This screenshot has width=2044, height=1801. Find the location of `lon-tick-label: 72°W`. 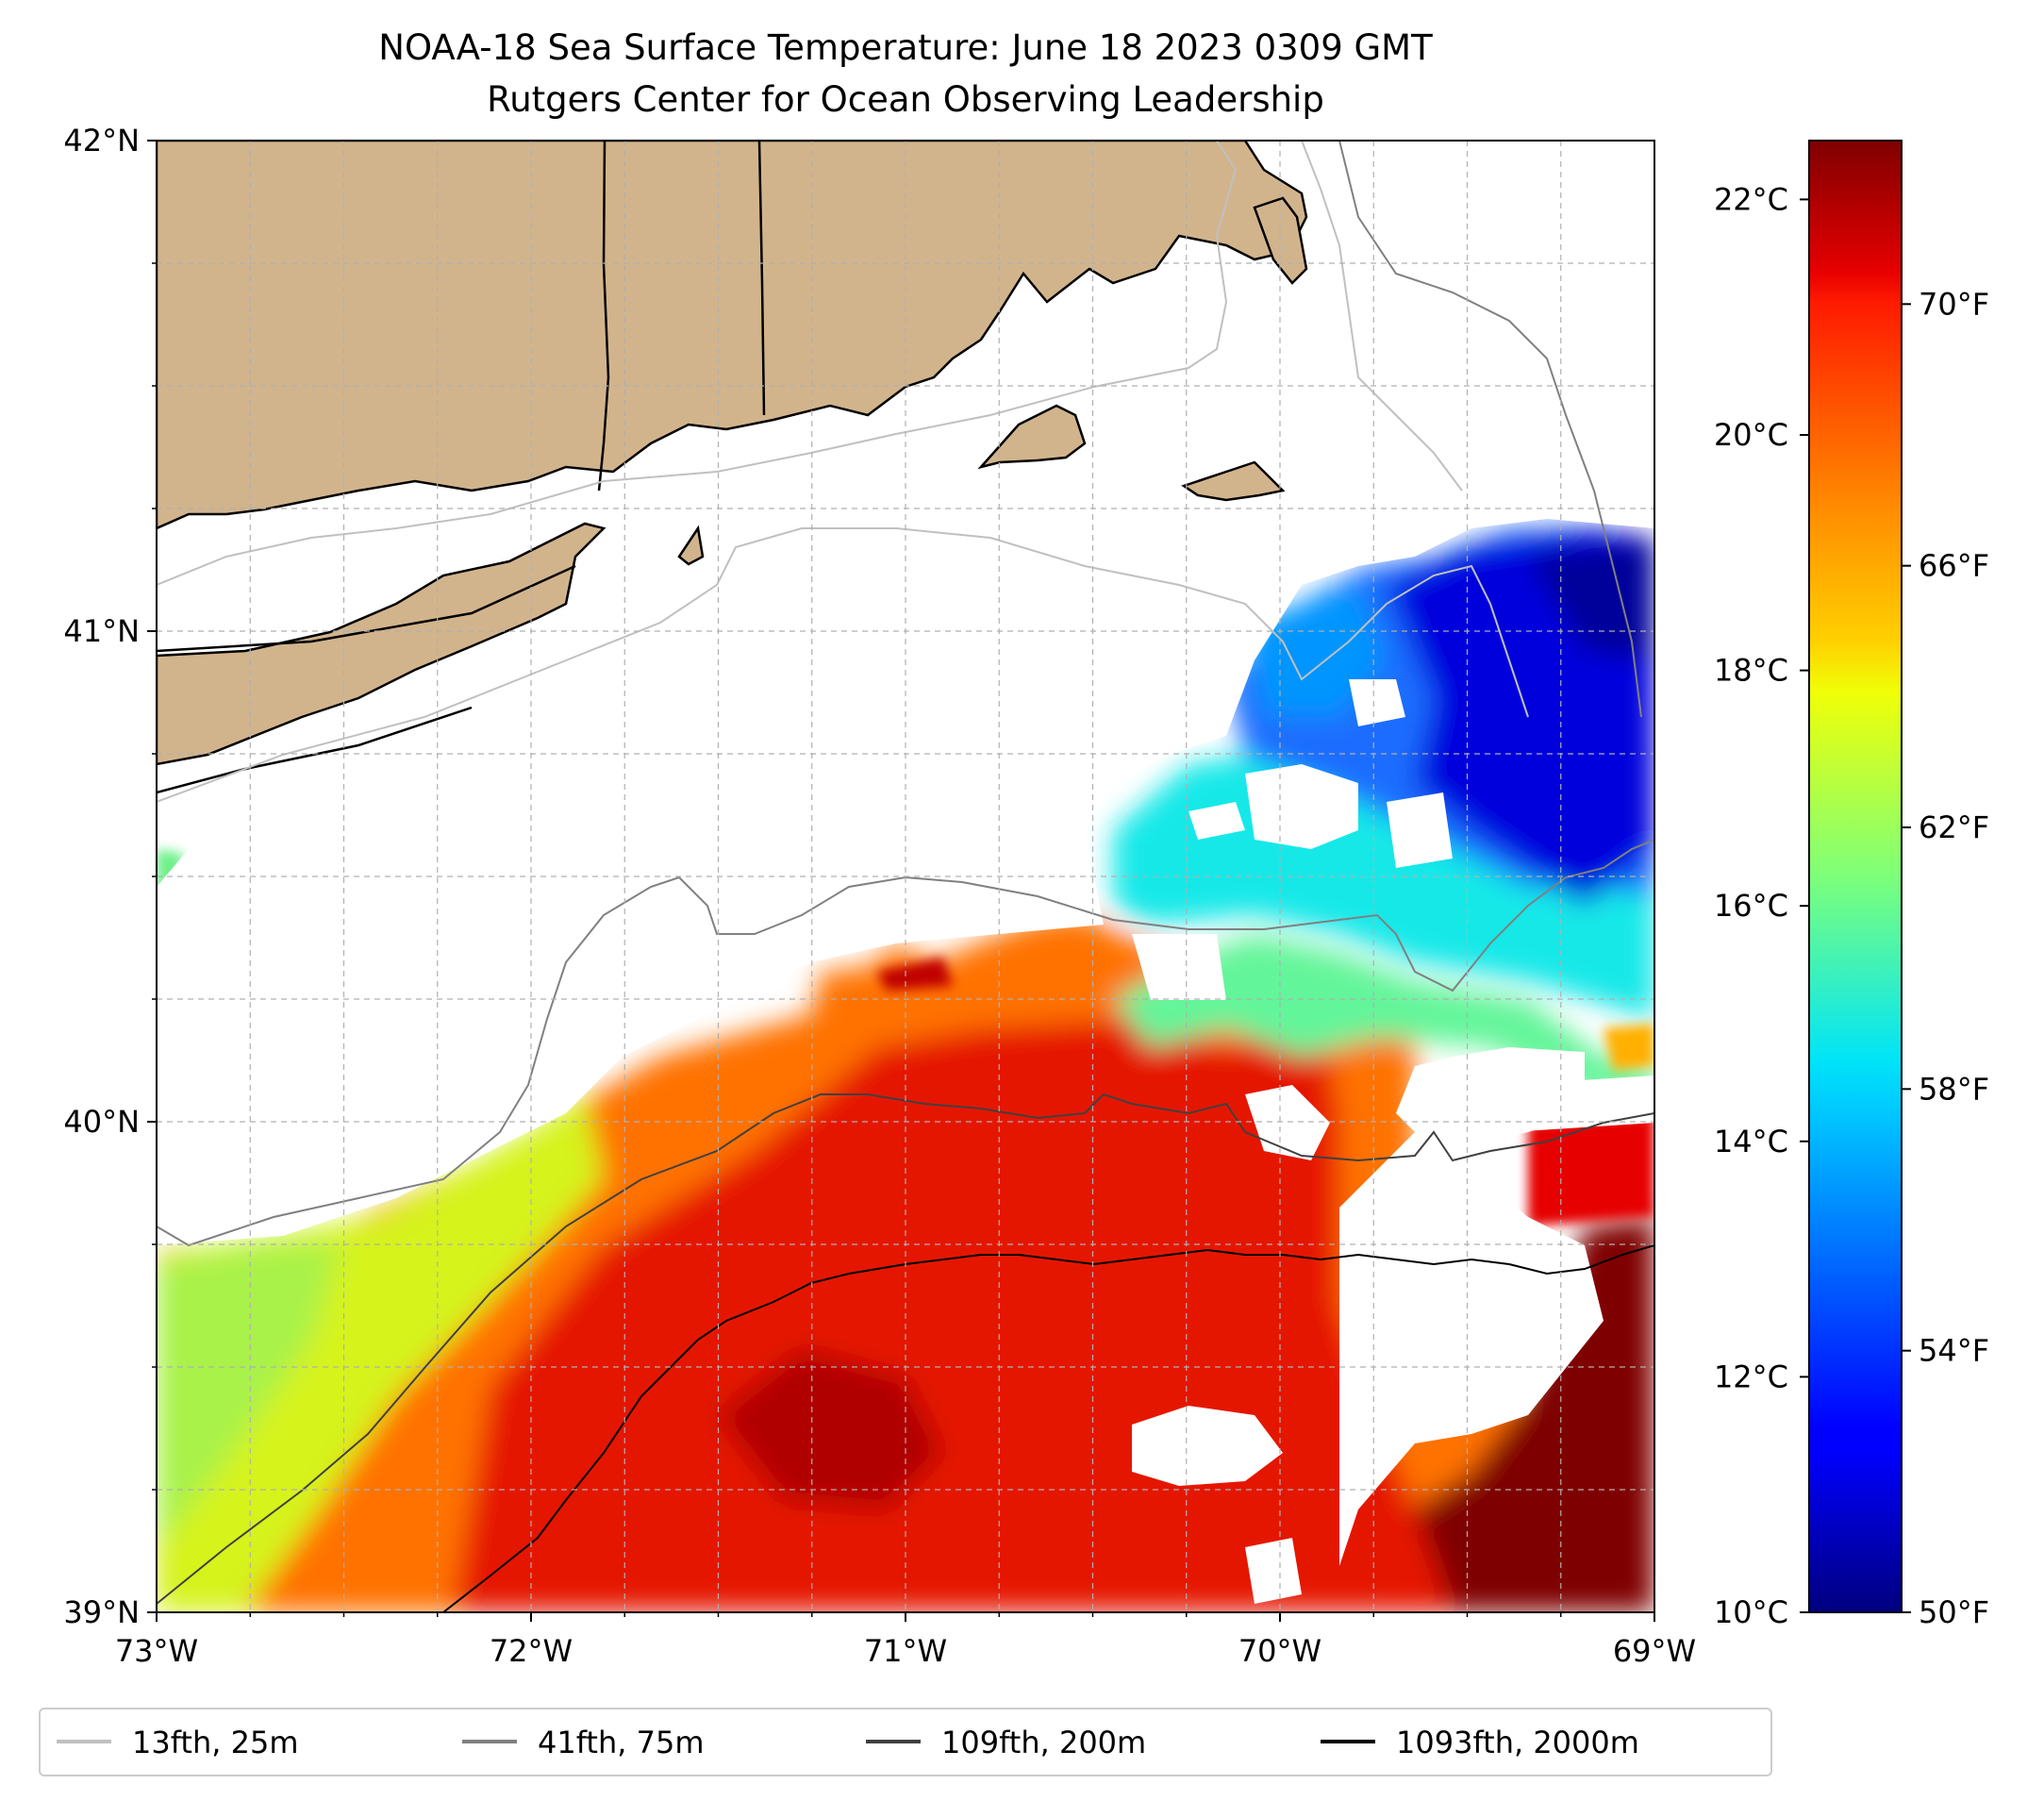

lon-tick-label: 72°W is located at coordinates (531, 1651).